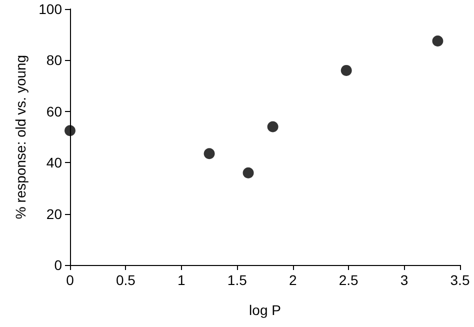 This screenshot has width=474, height=327. I want to click on x-axis-title: log P, so click(265, 310).